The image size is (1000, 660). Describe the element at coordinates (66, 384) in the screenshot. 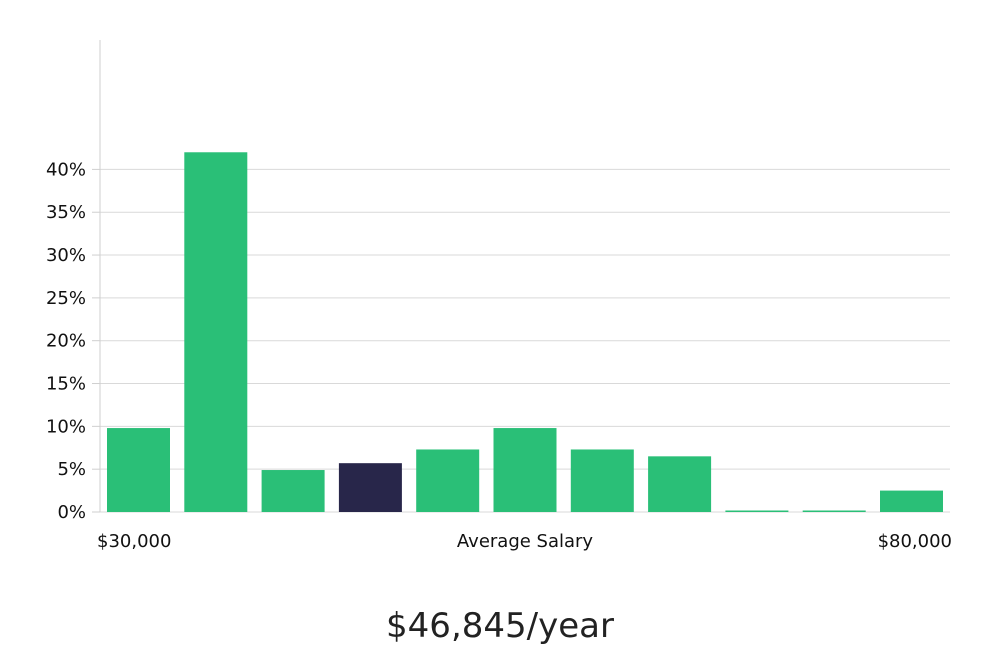

I see `y-tick-label: 15%` at that location.